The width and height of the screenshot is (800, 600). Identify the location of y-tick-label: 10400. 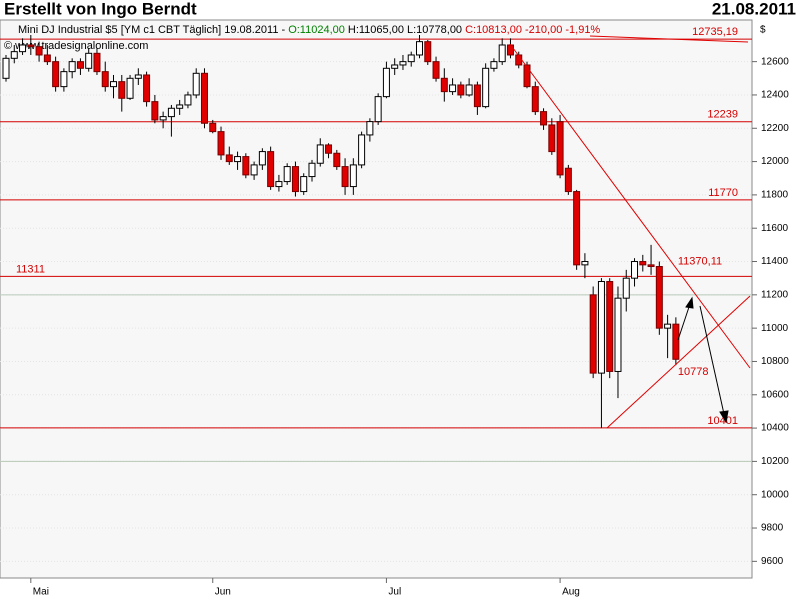
(775, 428).